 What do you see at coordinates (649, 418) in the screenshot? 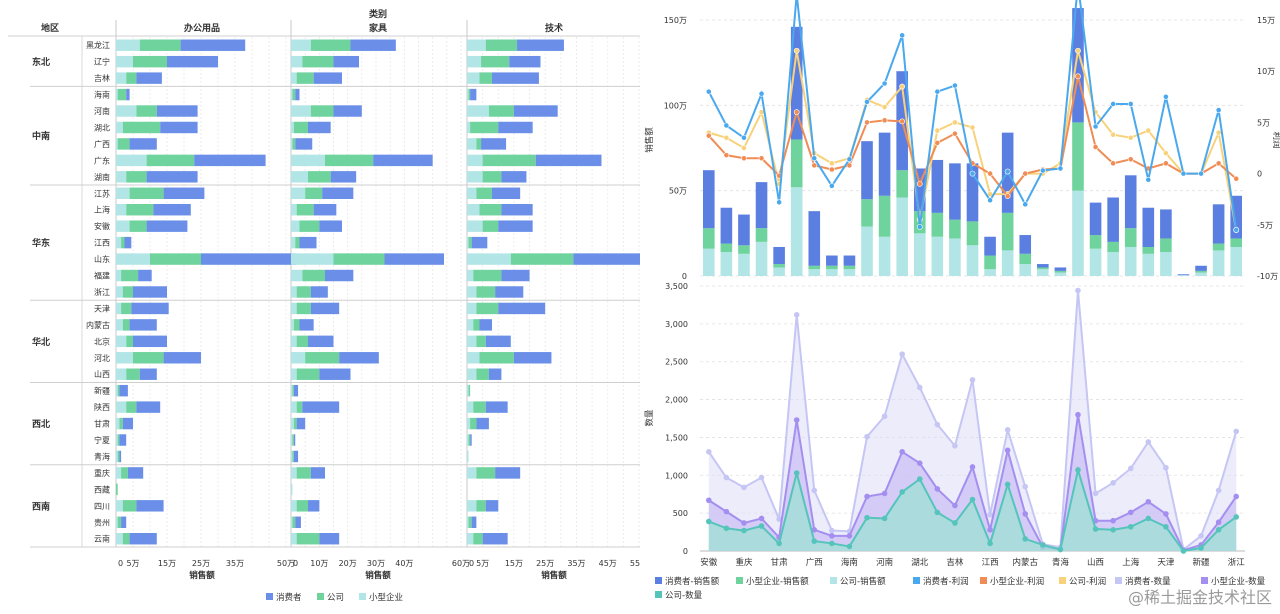
I see `bottom-y-axis-label: 数量` at bounding box center [649, 418].